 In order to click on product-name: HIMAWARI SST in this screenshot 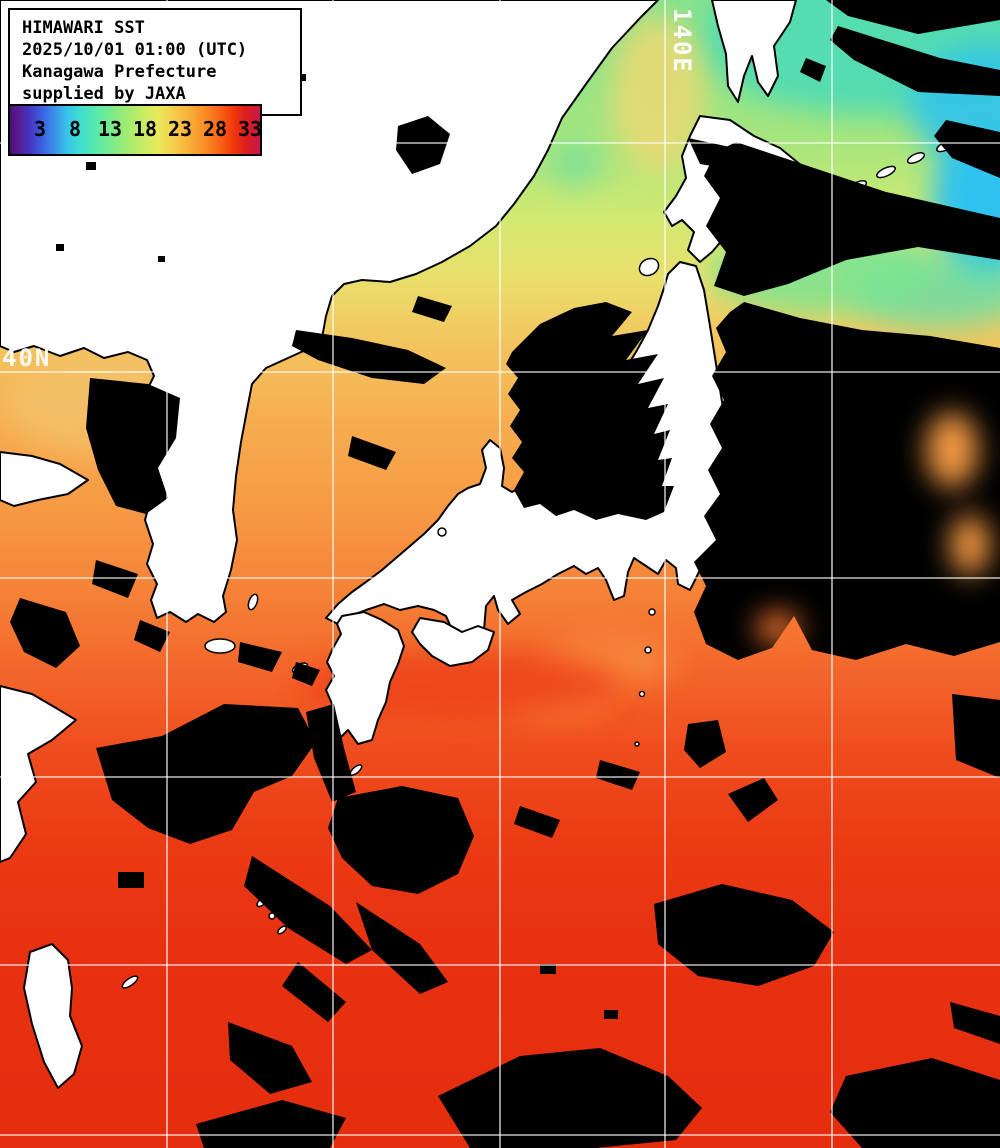, I will do `click(83, 28)`.